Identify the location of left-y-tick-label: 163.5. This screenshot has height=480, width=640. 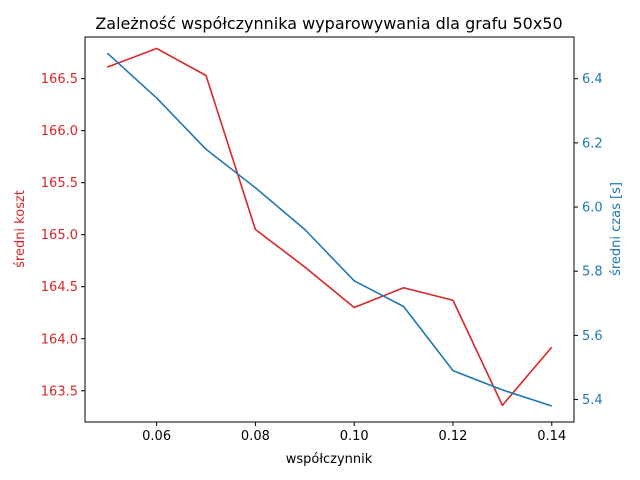
(59, 391).